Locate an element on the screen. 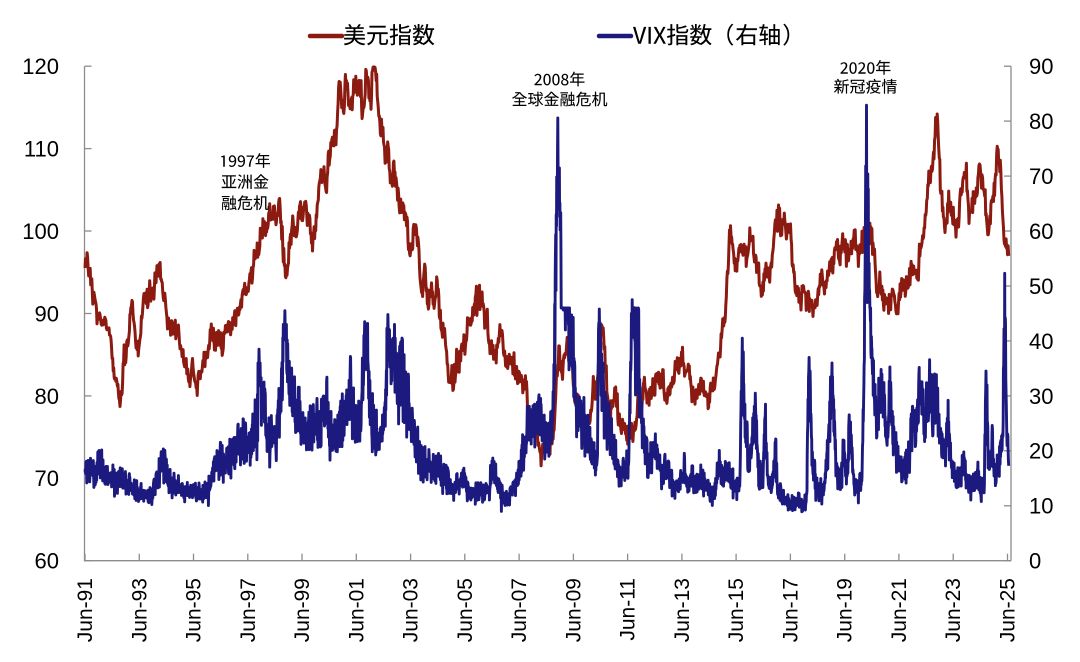 The height and width of the screenshot is (662, 1080). svg-text: 50 is located at coordinates (1041, 286).